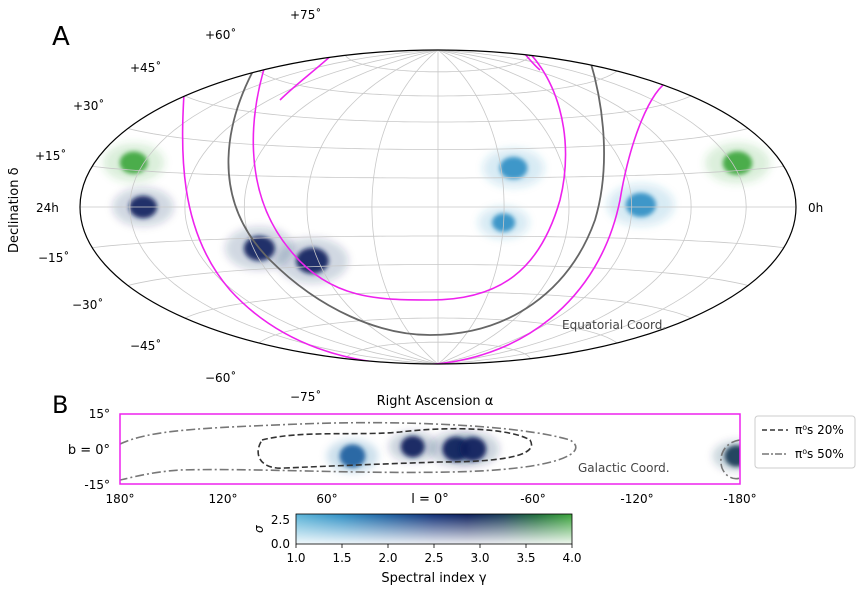 This screenshot has height=595, width=863. I want to click on b-tick-label: 15°, so click(99, 414).